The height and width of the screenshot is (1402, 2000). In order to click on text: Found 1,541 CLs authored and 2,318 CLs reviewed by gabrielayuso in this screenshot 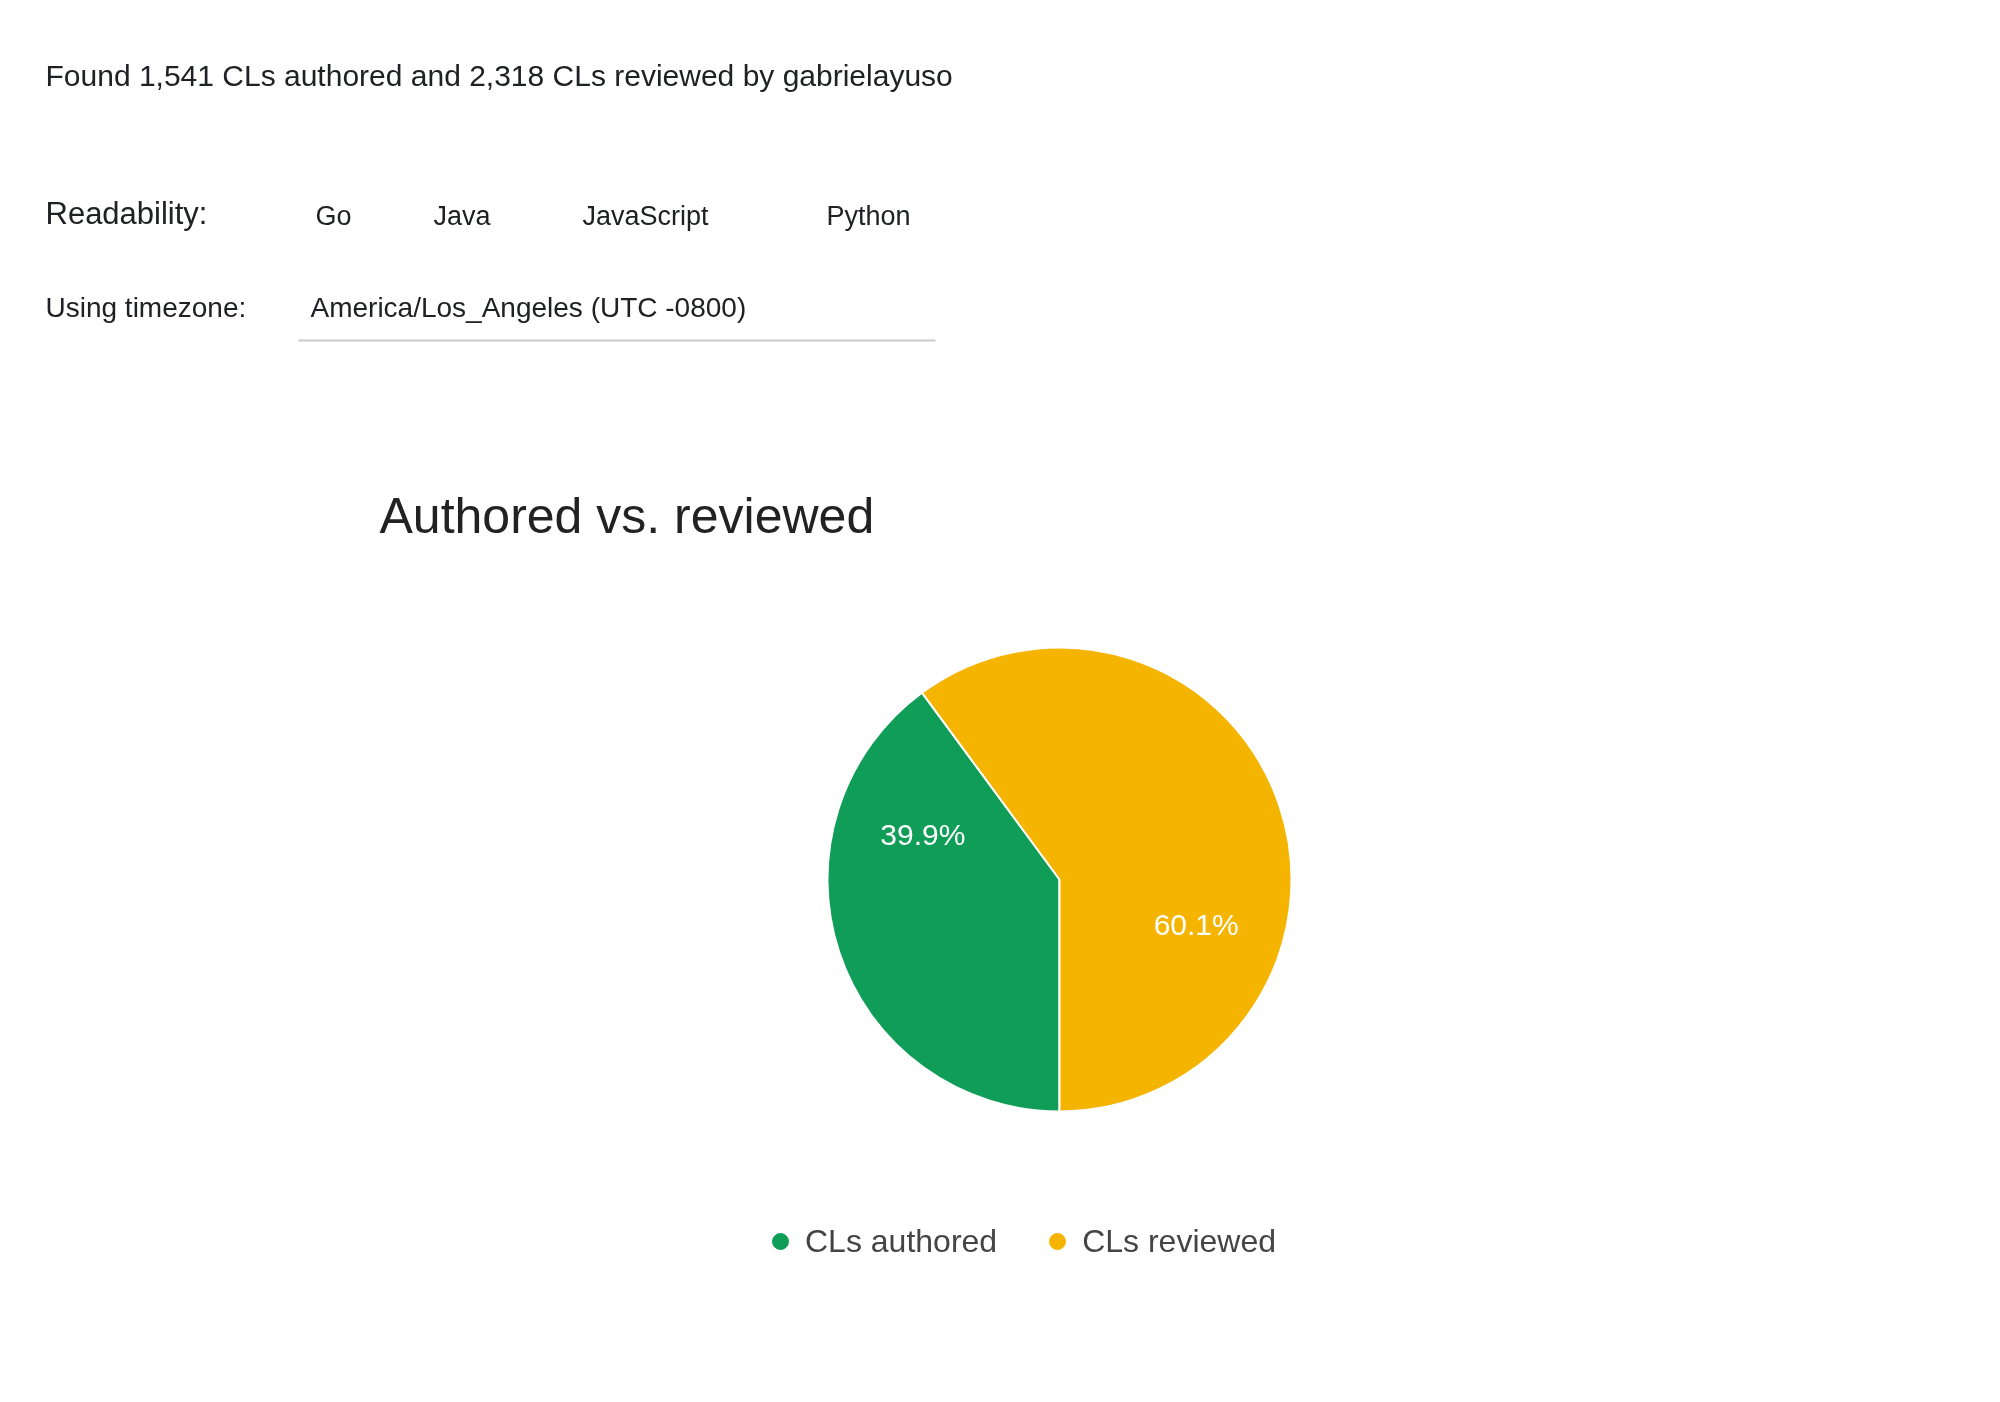, I will do `click(499, 75)`.